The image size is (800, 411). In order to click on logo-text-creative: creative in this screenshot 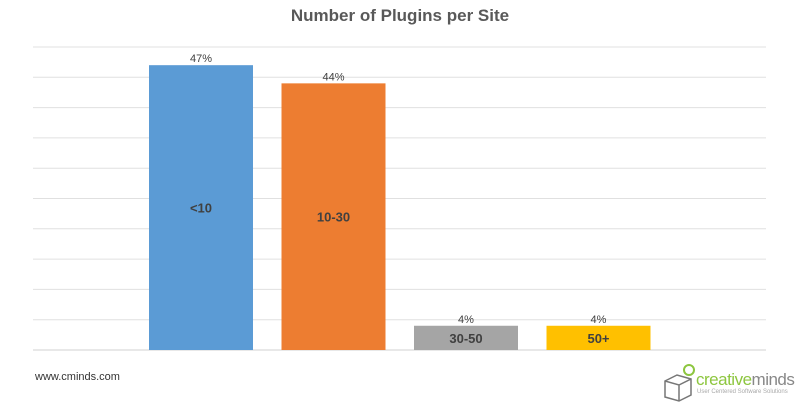, I will do `click(724, 379)`.